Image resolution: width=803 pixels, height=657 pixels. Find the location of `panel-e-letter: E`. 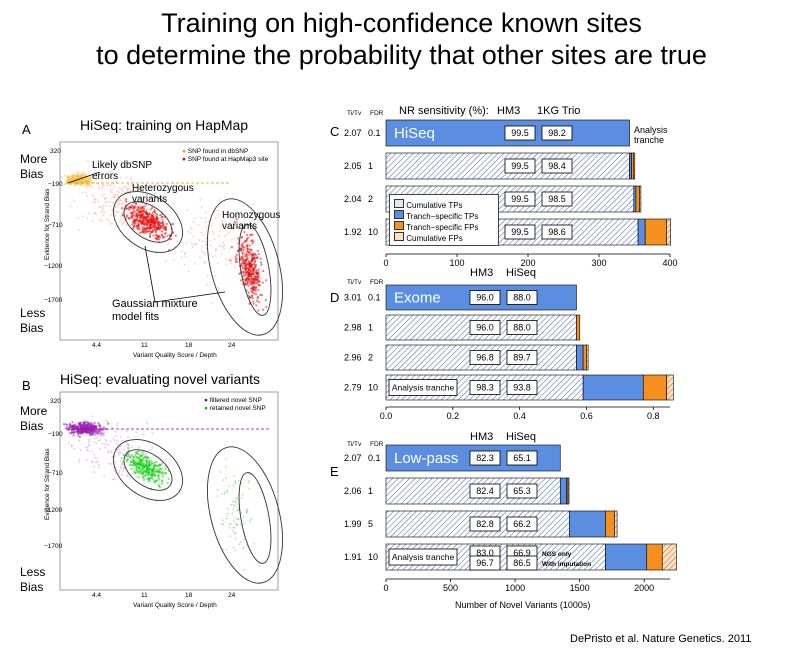

panel-e-letter: E is located at coordinates (334, 471).